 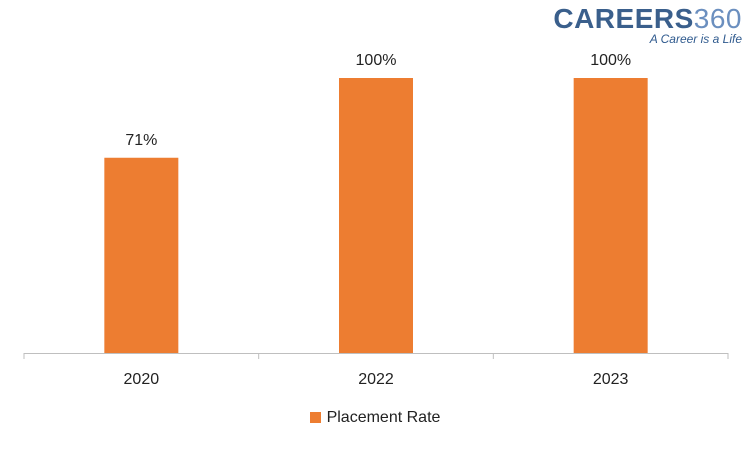 I want to click on bar-2020, so click(x=141, y=255).